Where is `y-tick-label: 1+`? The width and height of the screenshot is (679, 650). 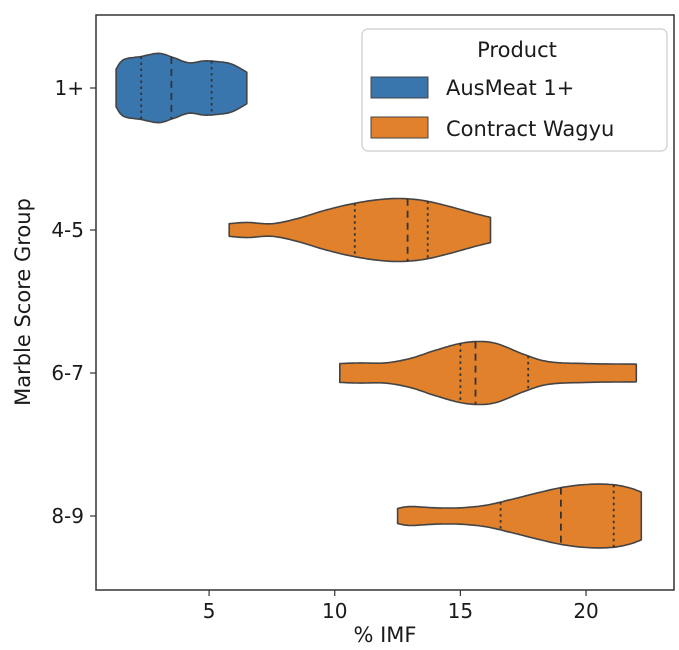
y-tick-label: 1+ is located at coordinates (69, 88).